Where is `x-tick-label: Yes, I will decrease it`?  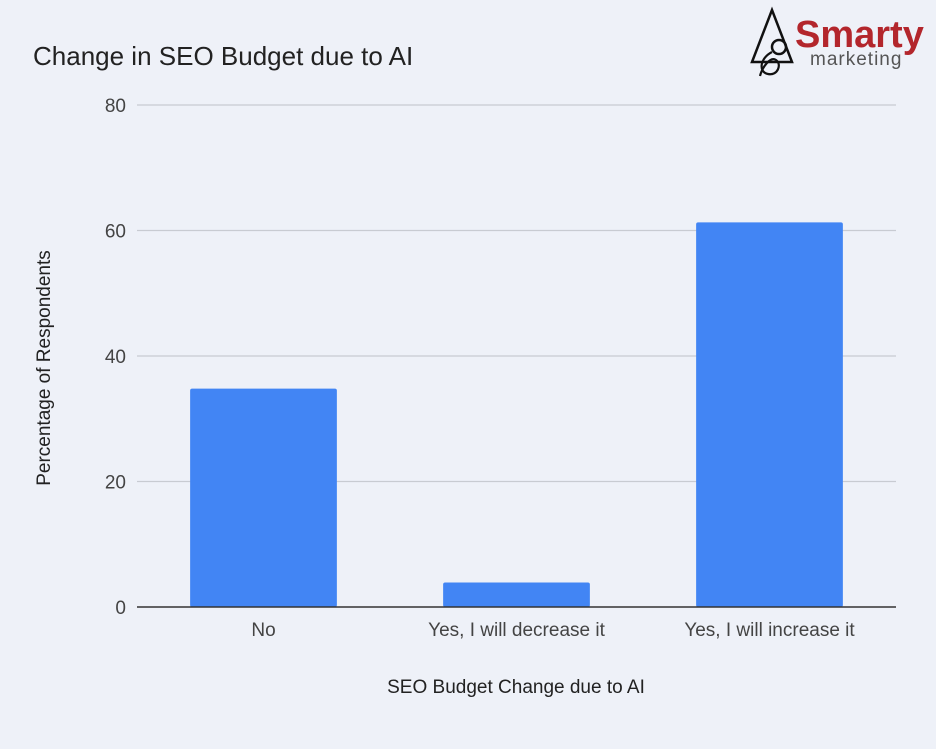 x-tick-label: Yes, I will decrease it is located at coordinates (516, 630).